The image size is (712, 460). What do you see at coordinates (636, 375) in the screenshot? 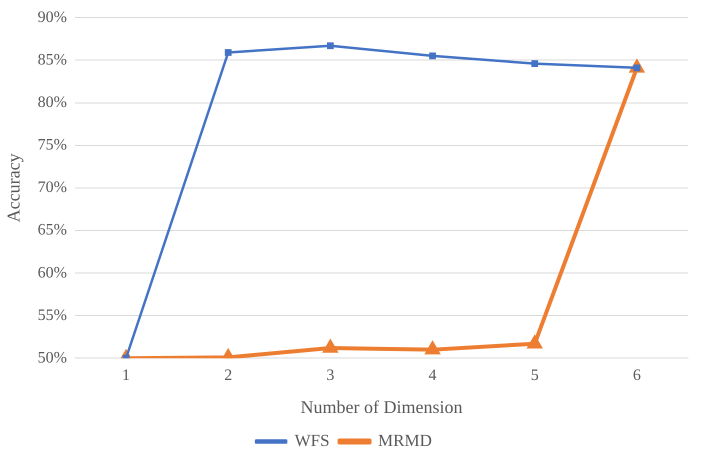
I see `x-tick-label: 6` at bounding box center [636, 375].